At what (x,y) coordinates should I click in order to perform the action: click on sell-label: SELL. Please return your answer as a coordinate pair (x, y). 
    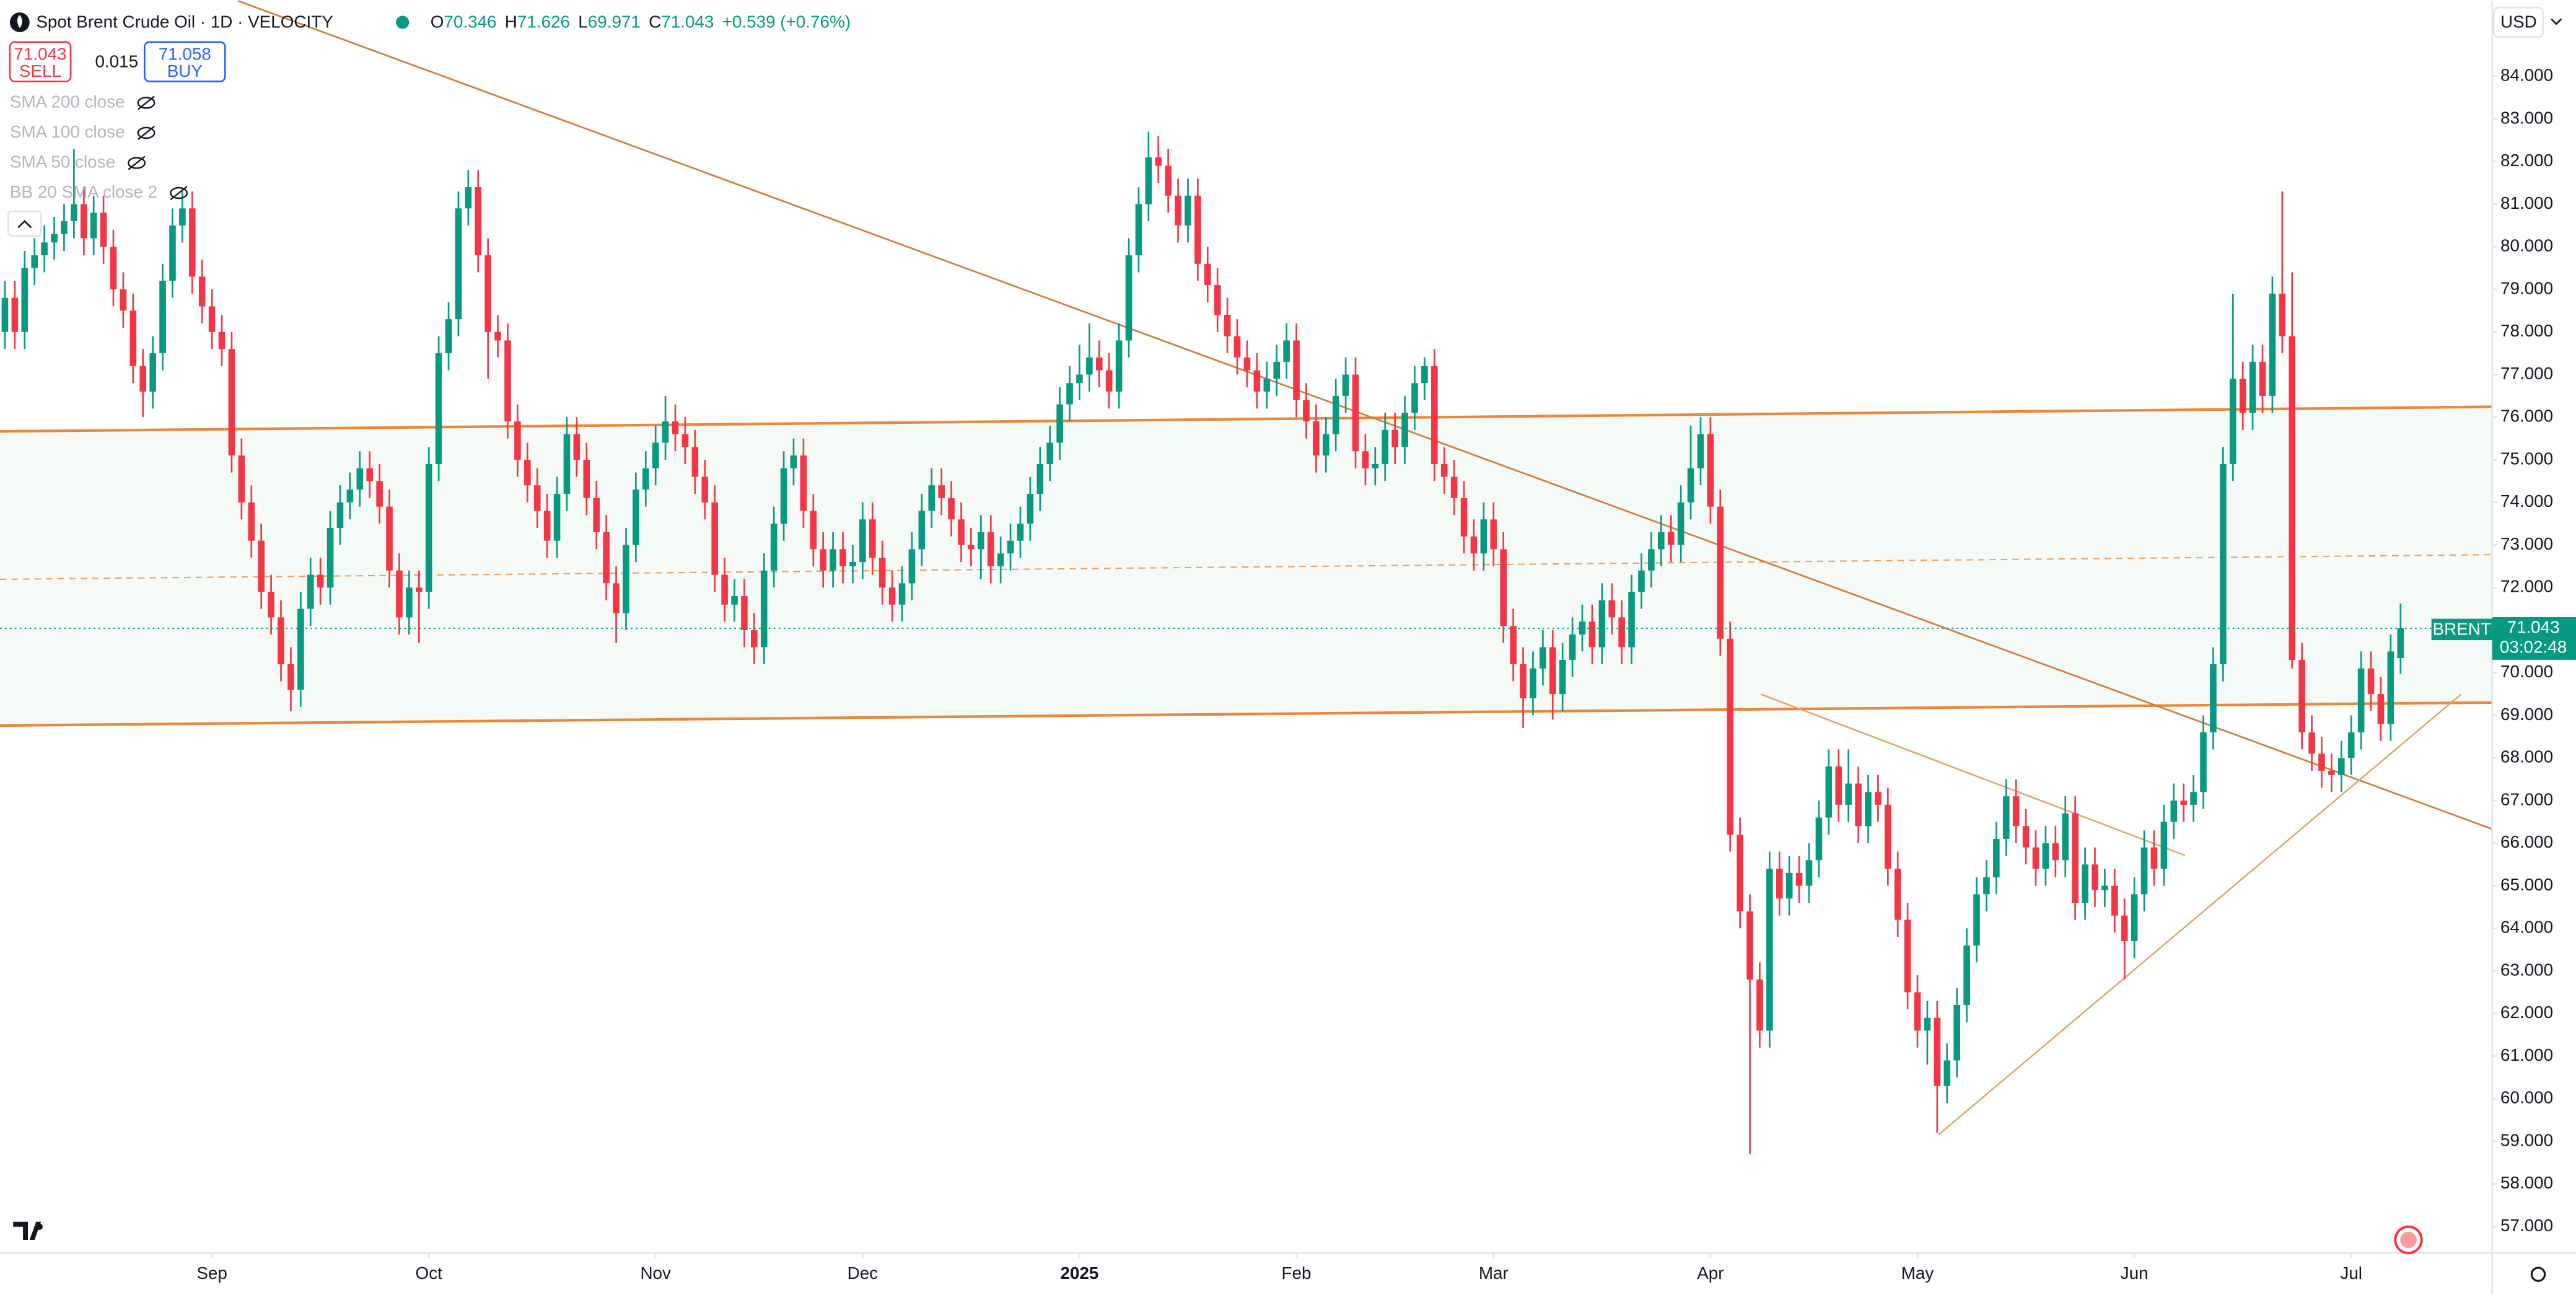
    Looking at the image, I should click on (40, 71).